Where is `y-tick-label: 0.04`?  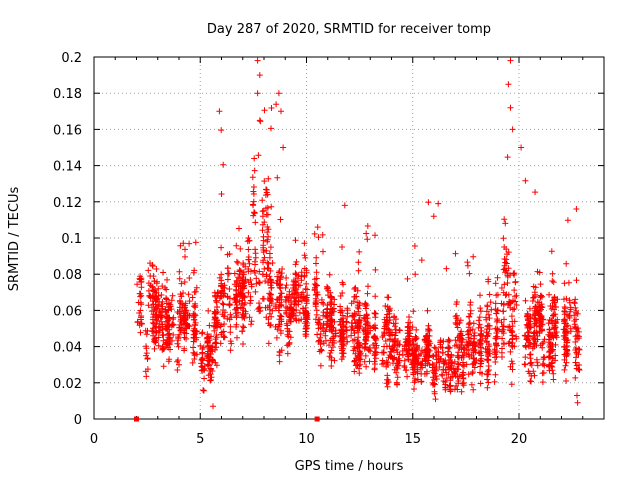 y-tick-label: 0.04 is located at coordinates (67, 348).